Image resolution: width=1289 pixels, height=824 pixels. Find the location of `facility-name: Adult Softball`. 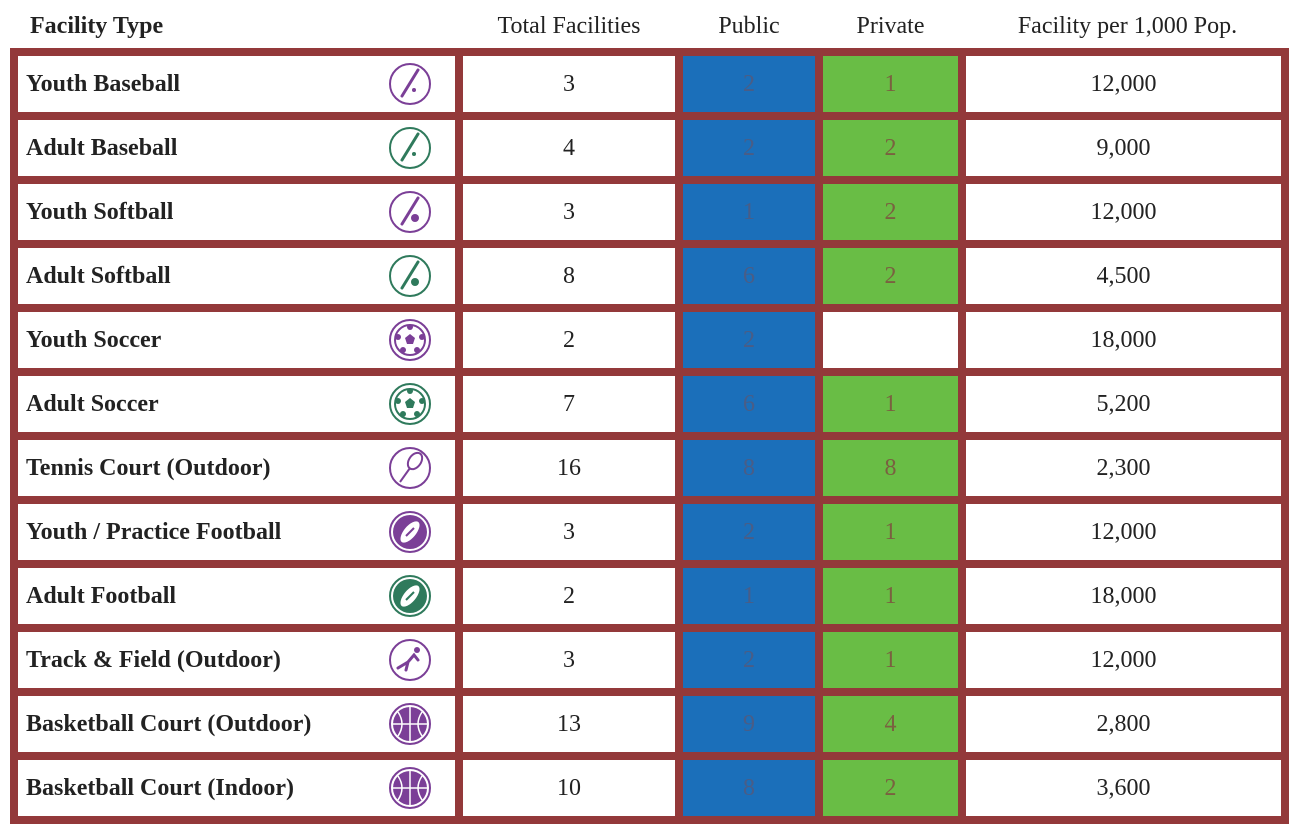

facility-name: Adult Softball is located at coordinates (236, 276).